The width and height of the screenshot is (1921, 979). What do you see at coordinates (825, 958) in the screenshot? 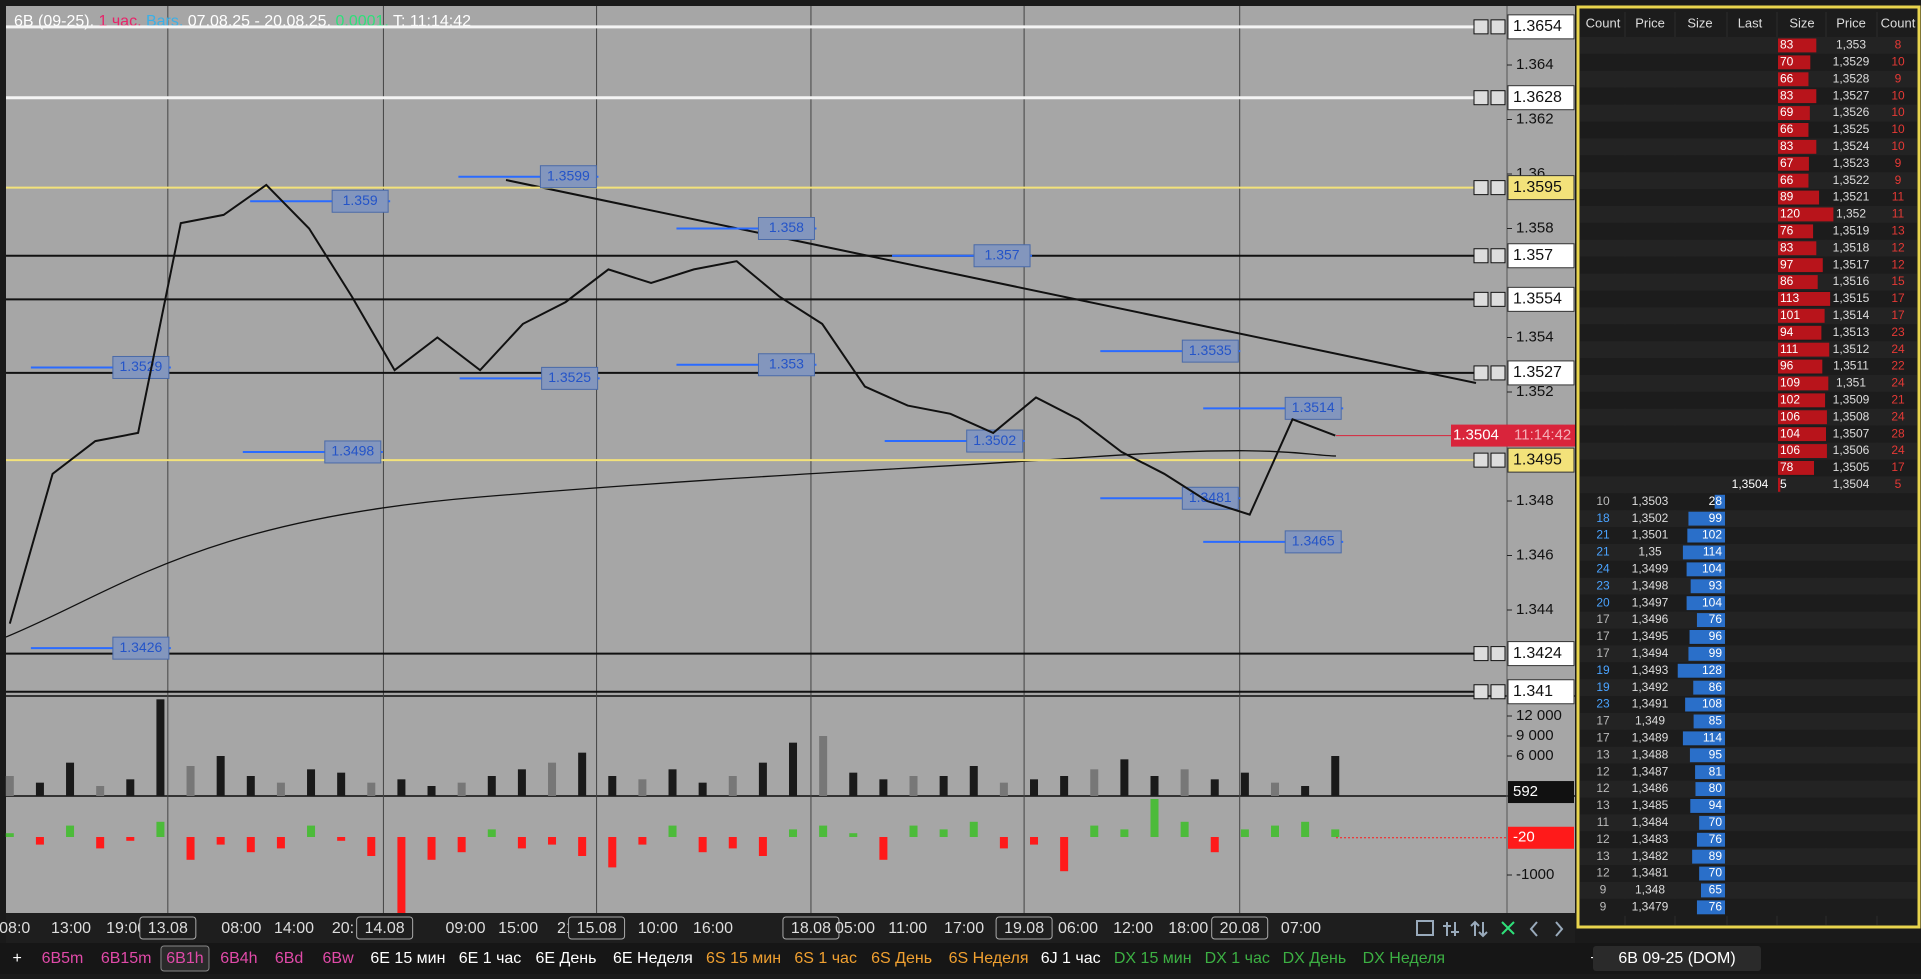
I see `tab: 6S 1 час` at bounding box center [825, 958].